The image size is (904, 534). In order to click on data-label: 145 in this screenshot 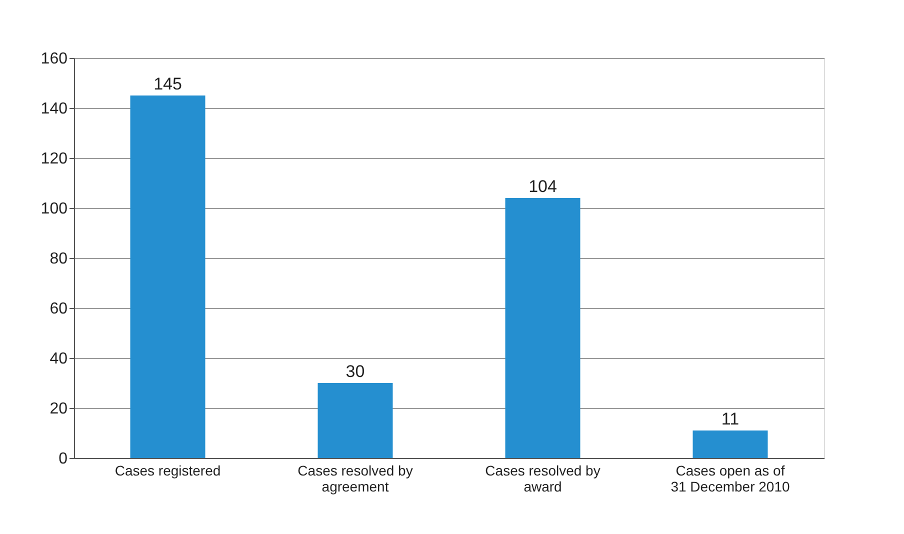, I will do `click(168, 84)`.